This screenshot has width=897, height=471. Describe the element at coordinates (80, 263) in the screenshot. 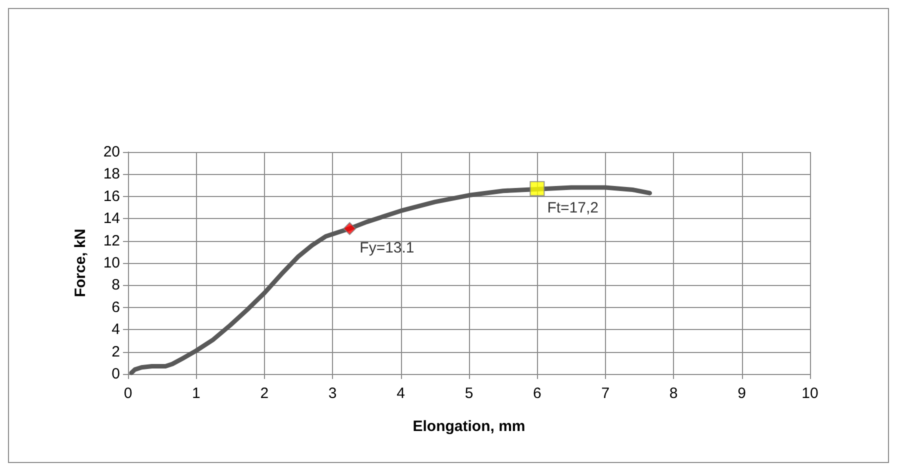

I see `y-axis-title: Force, kN` at that location.